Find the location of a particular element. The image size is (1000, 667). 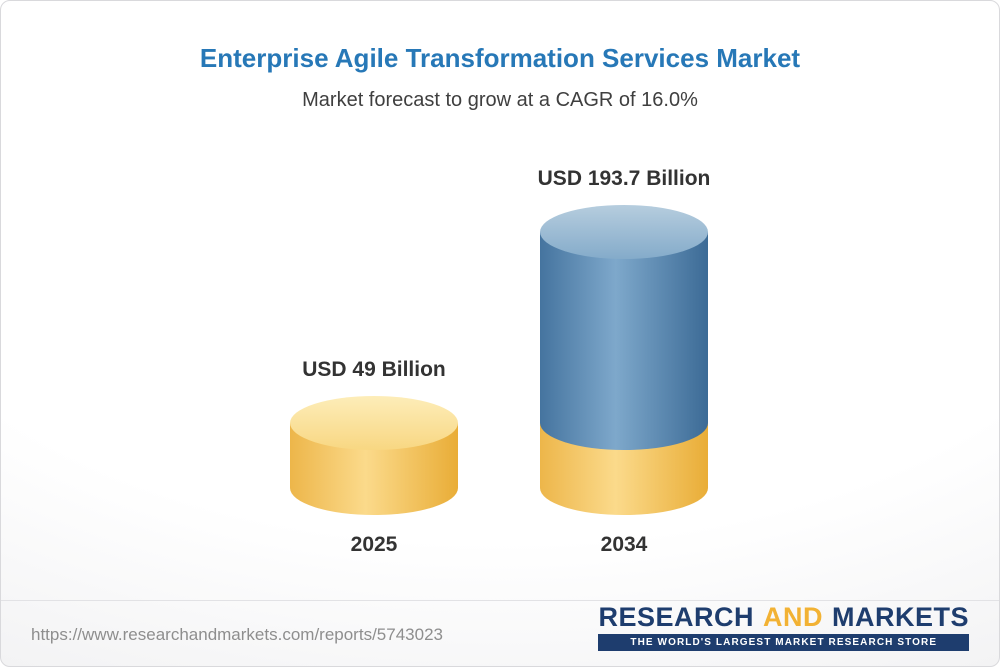

bar-value-label: USD 193.7 Billion is located at coordinates (624, 178).